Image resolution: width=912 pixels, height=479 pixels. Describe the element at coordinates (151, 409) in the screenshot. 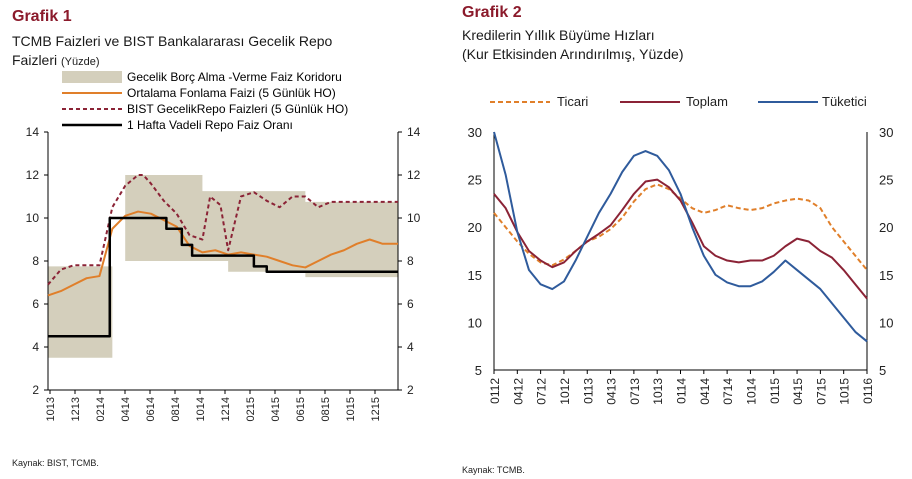

I see `c1-xtick-label: 0614` at that location.